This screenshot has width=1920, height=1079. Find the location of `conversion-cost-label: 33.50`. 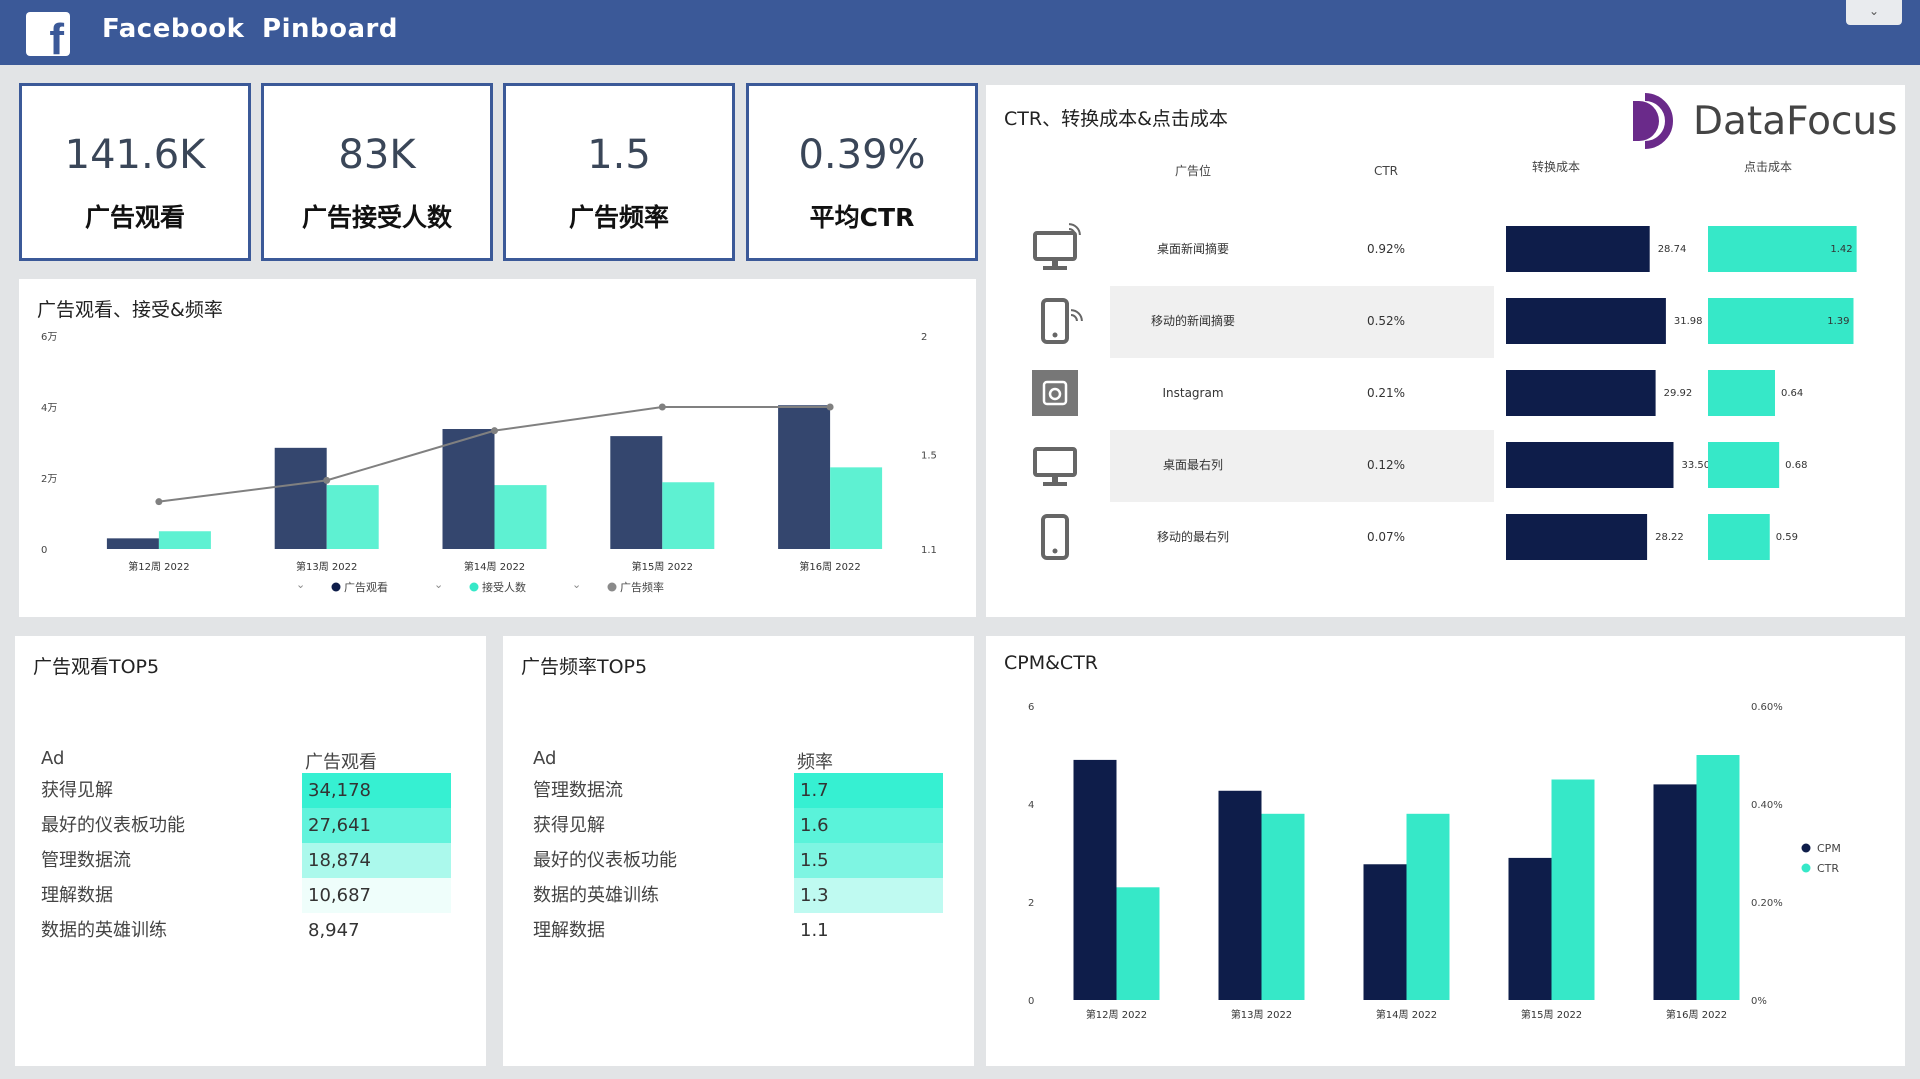

conversion-cost-label: 33.50 is located at coordinates (1696, 465).